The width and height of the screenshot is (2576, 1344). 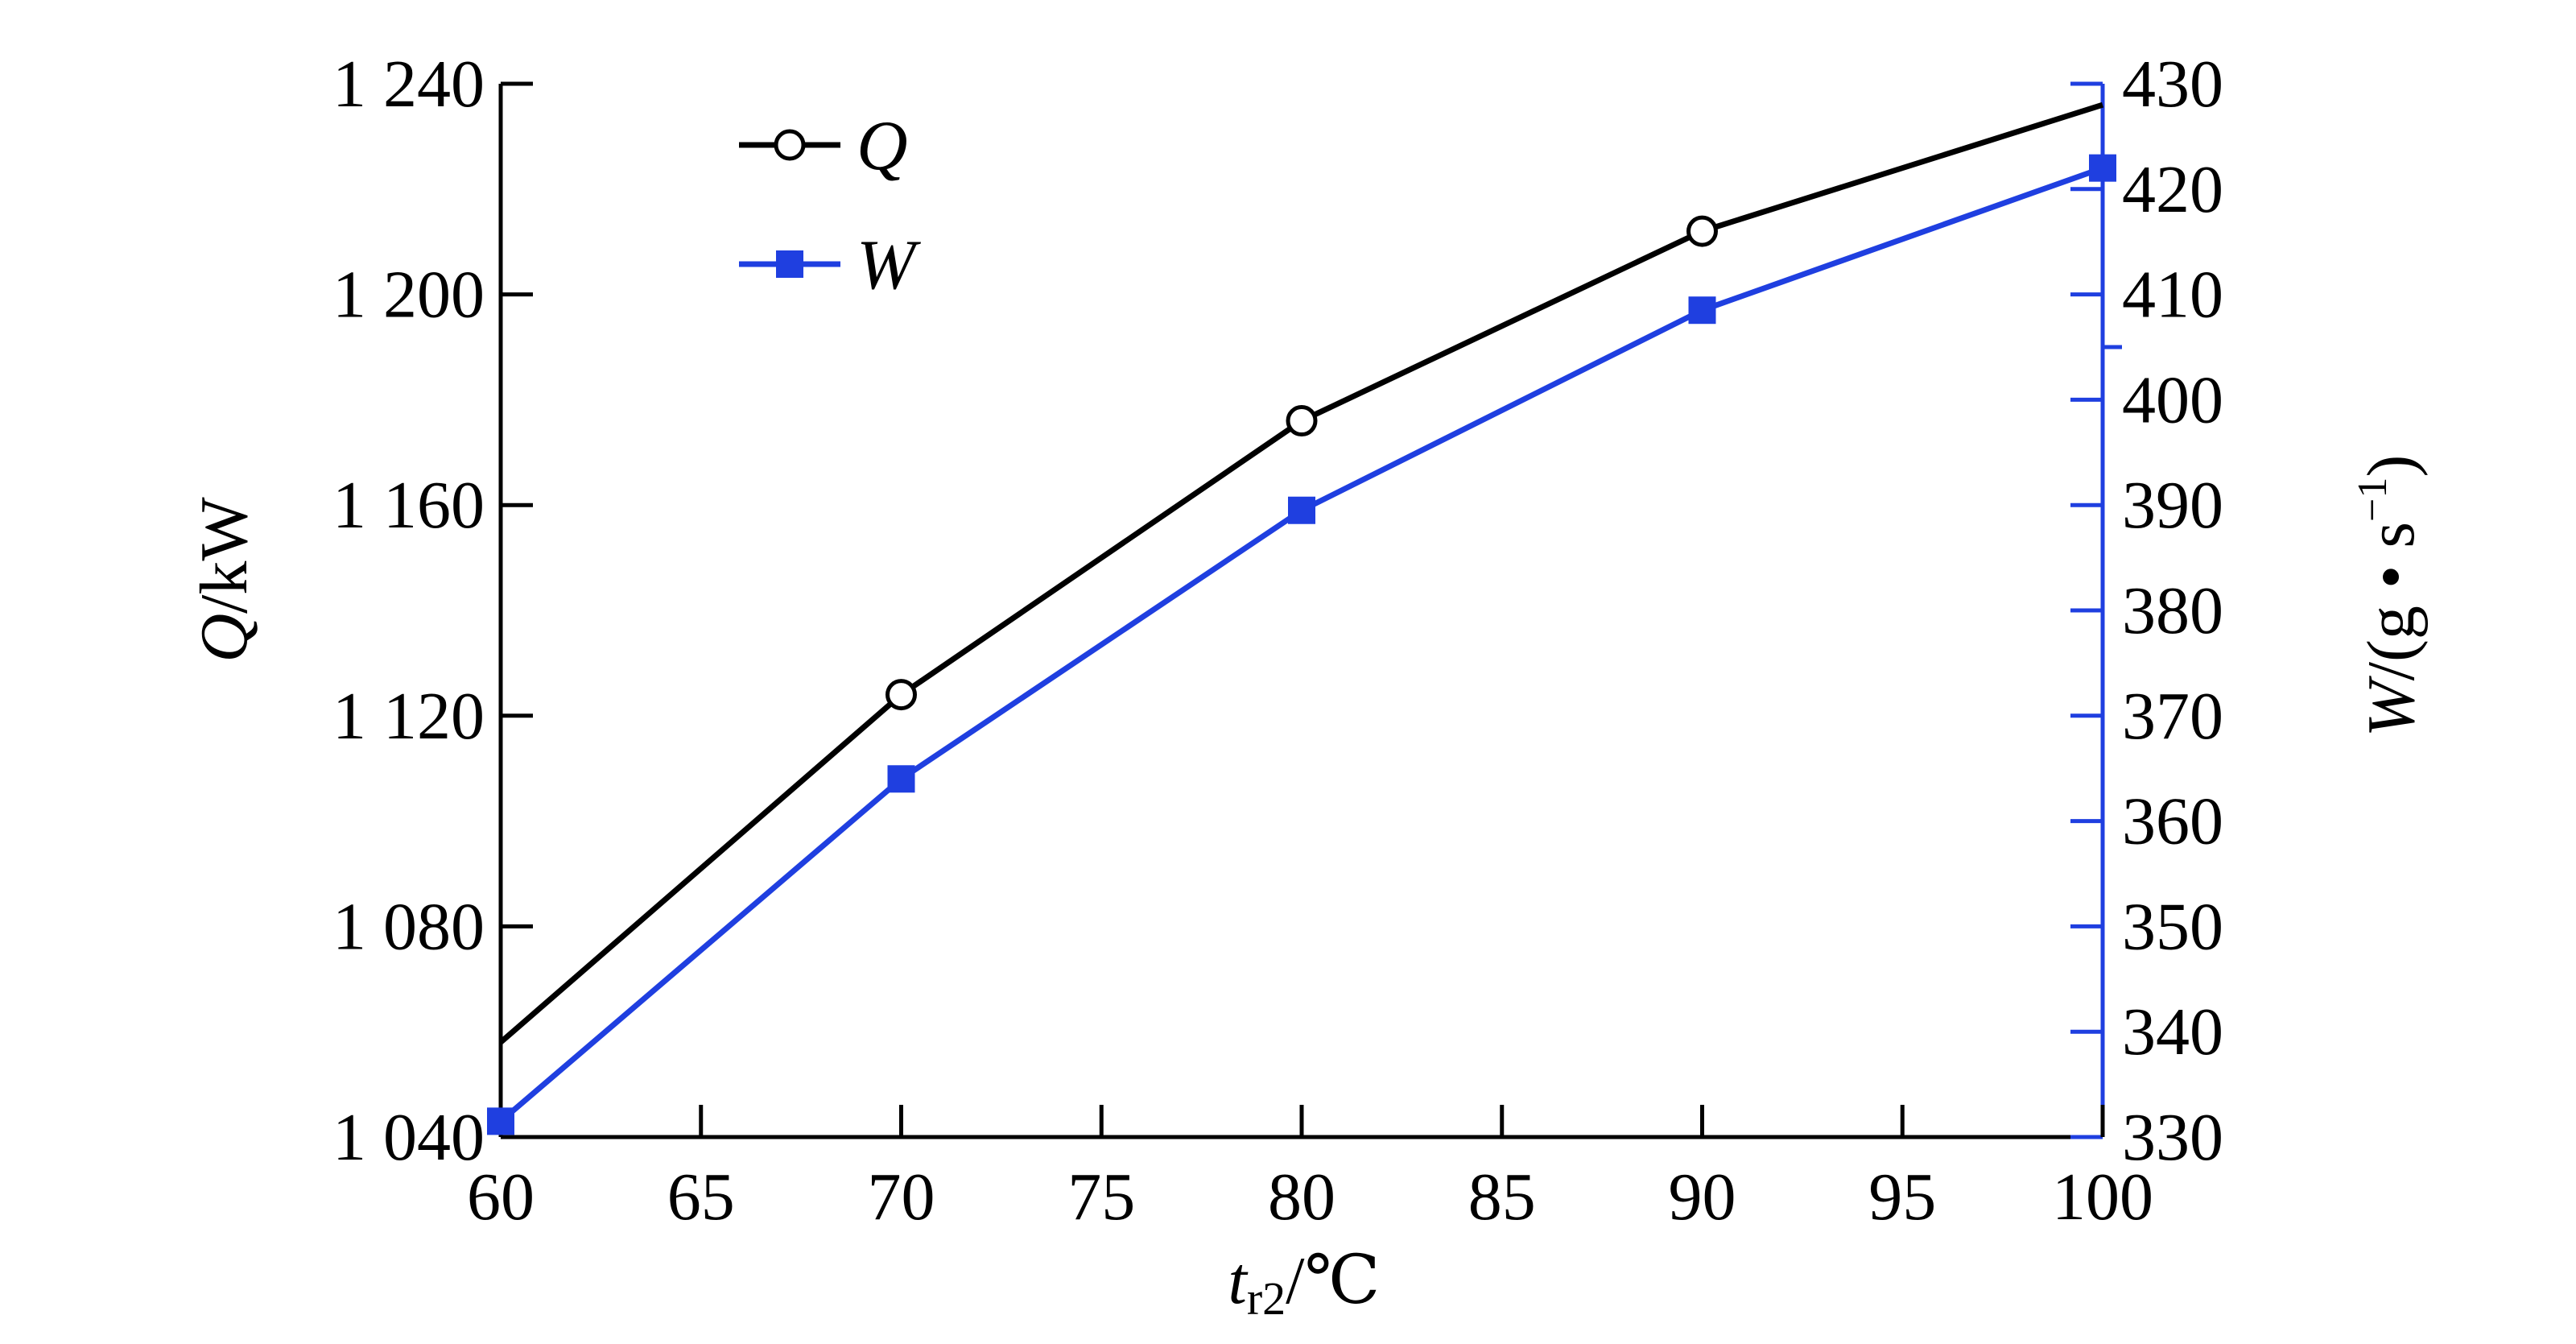 I want to click on right-tick-label: 400, so click(x=2172, y=400).